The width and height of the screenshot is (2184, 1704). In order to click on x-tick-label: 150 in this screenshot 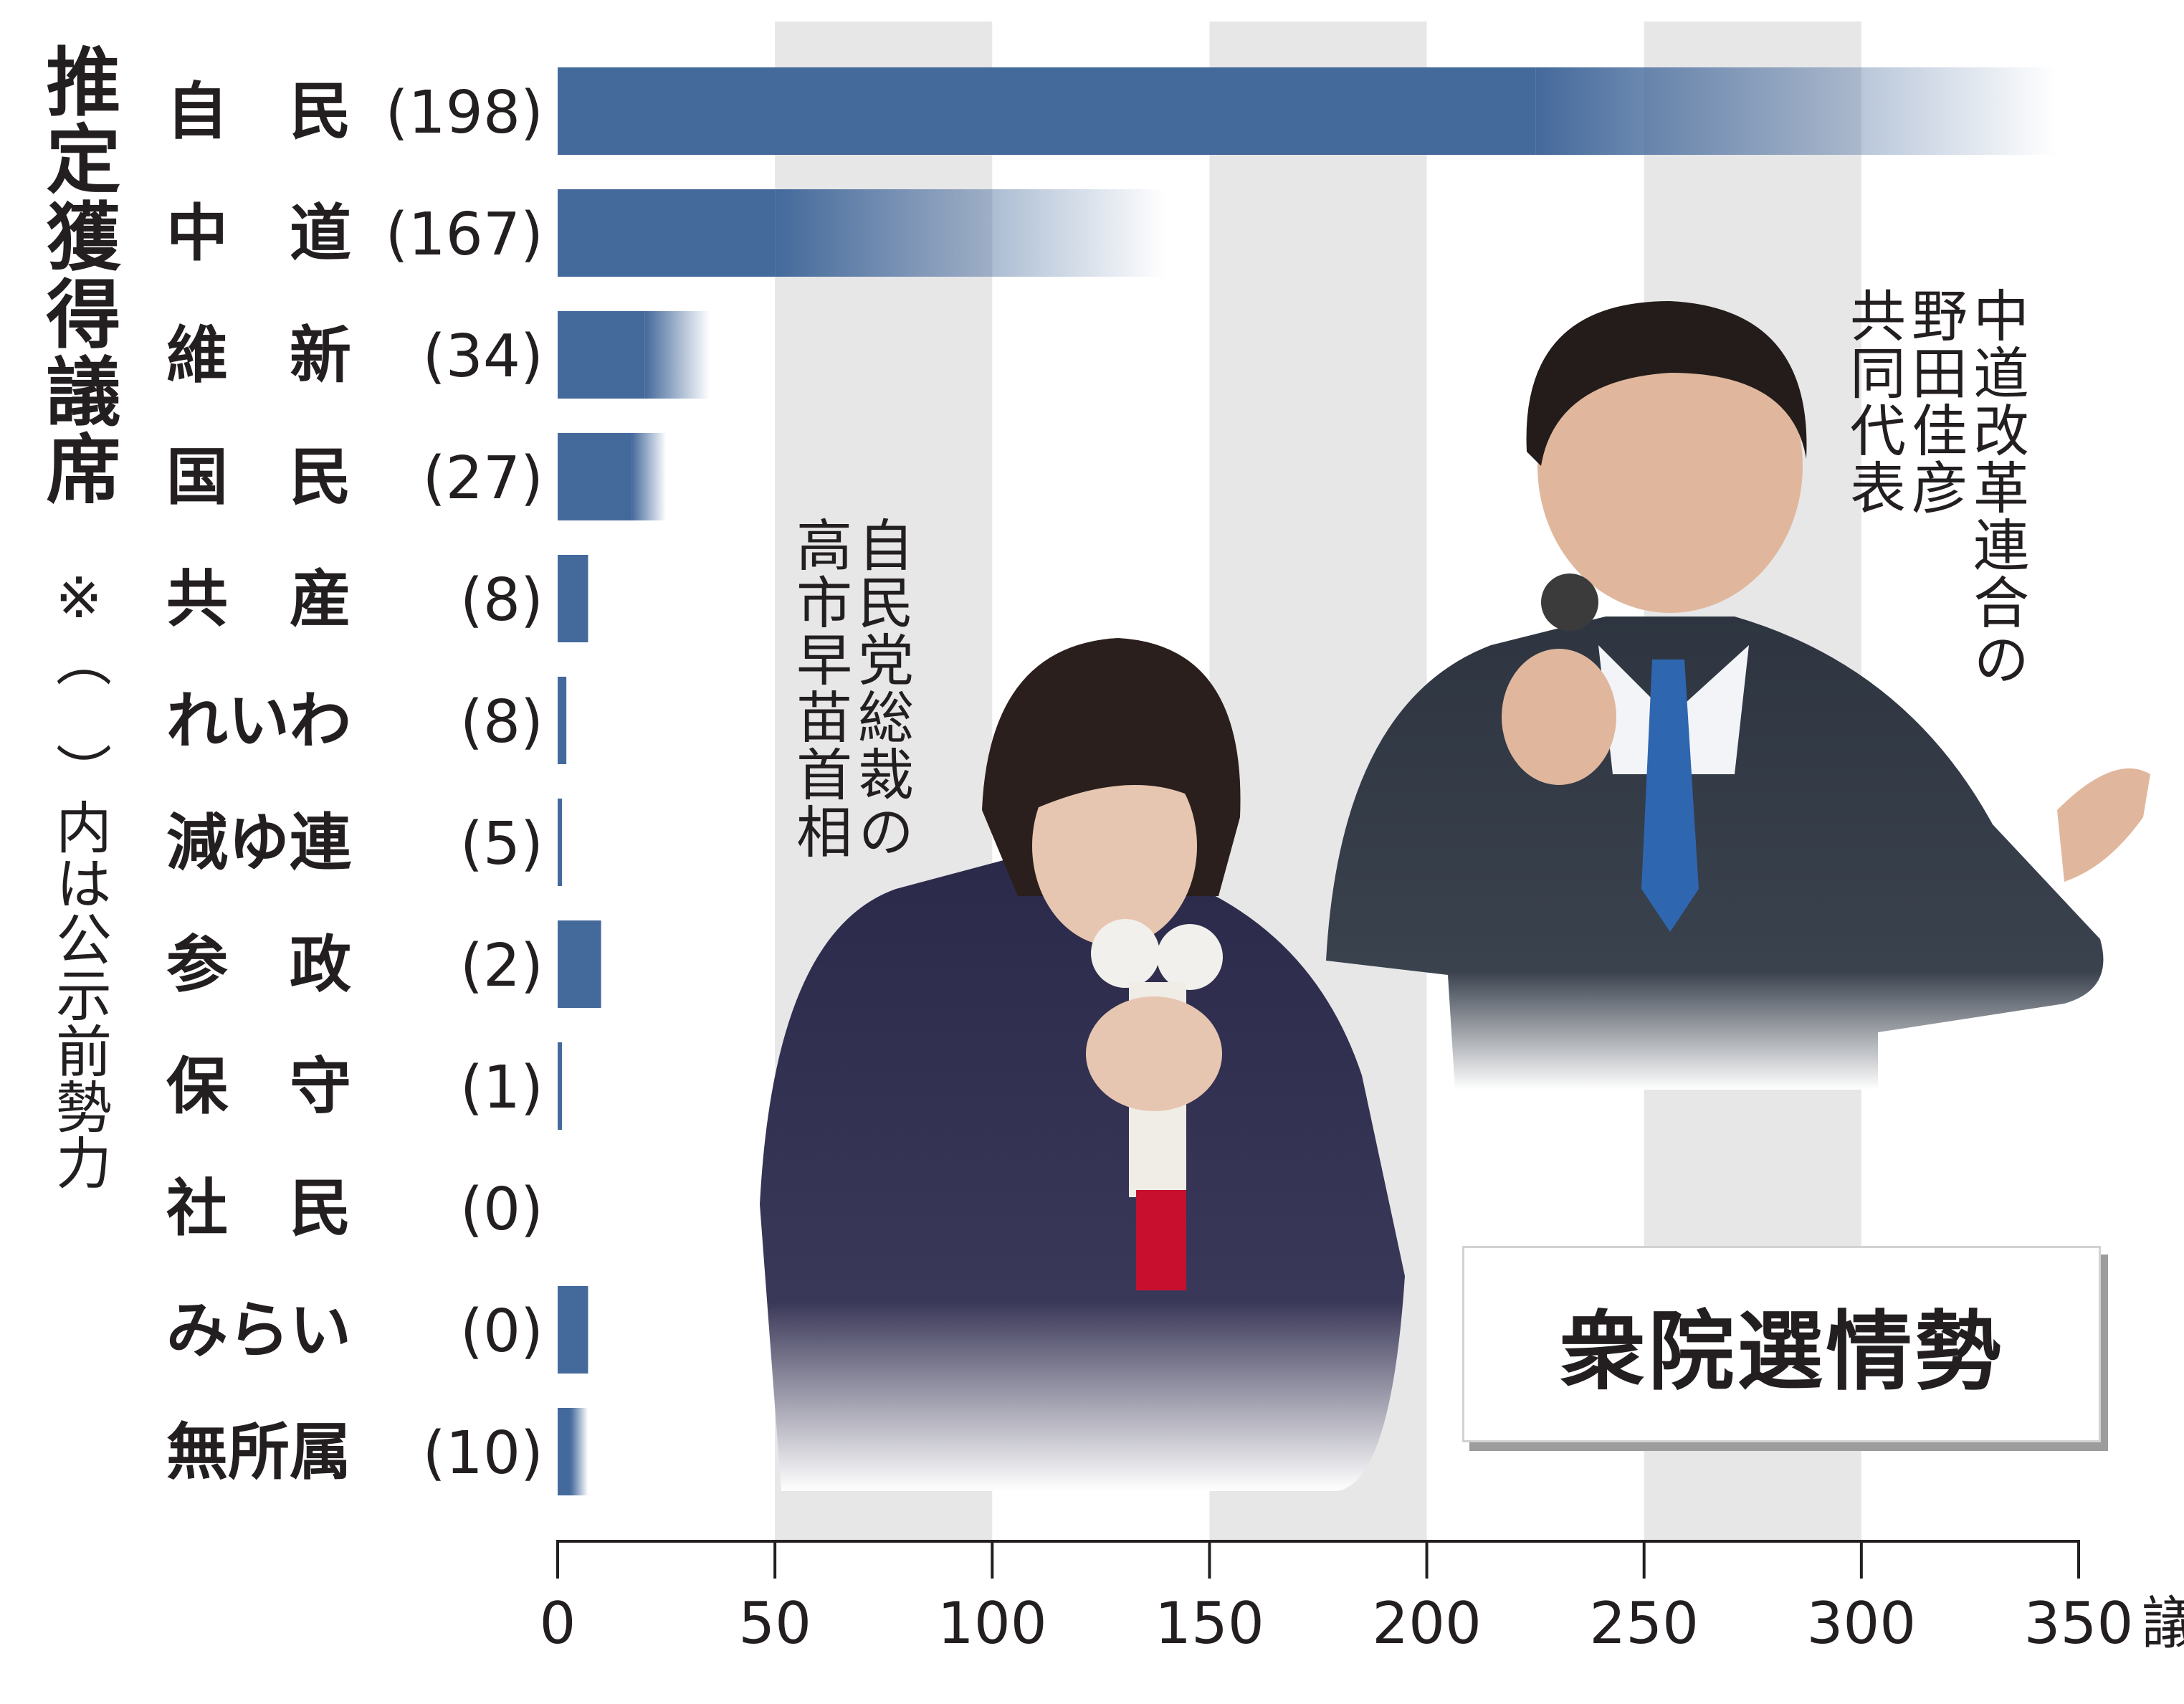, I will do `click(1209, 1623)`.